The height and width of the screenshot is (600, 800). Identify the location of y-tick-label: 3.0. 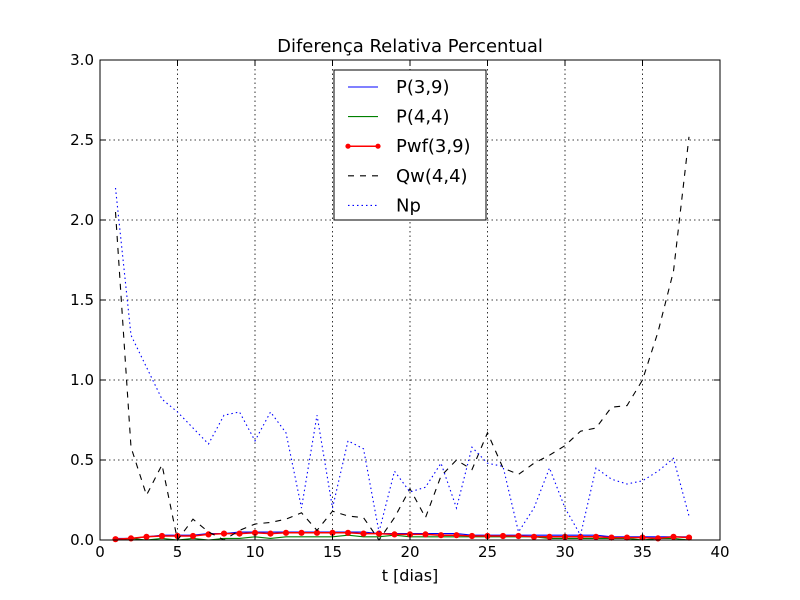
(82, 60).